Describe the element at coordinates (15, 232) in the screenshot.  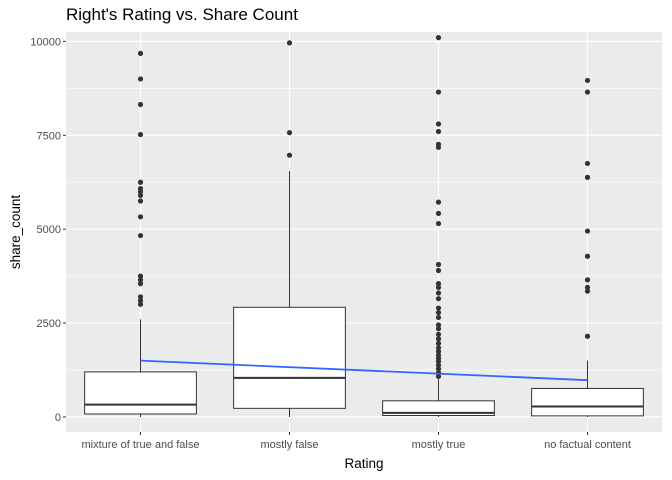
I see `y-axis-title: share_count` at that location.